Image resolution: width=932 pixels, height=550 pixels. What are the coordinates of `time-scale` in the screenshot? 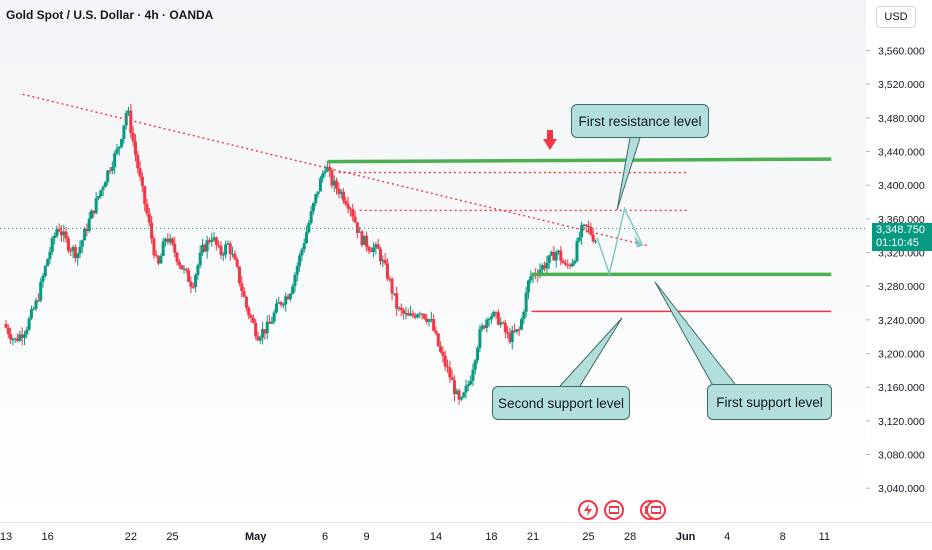 It's located at (466, 536).